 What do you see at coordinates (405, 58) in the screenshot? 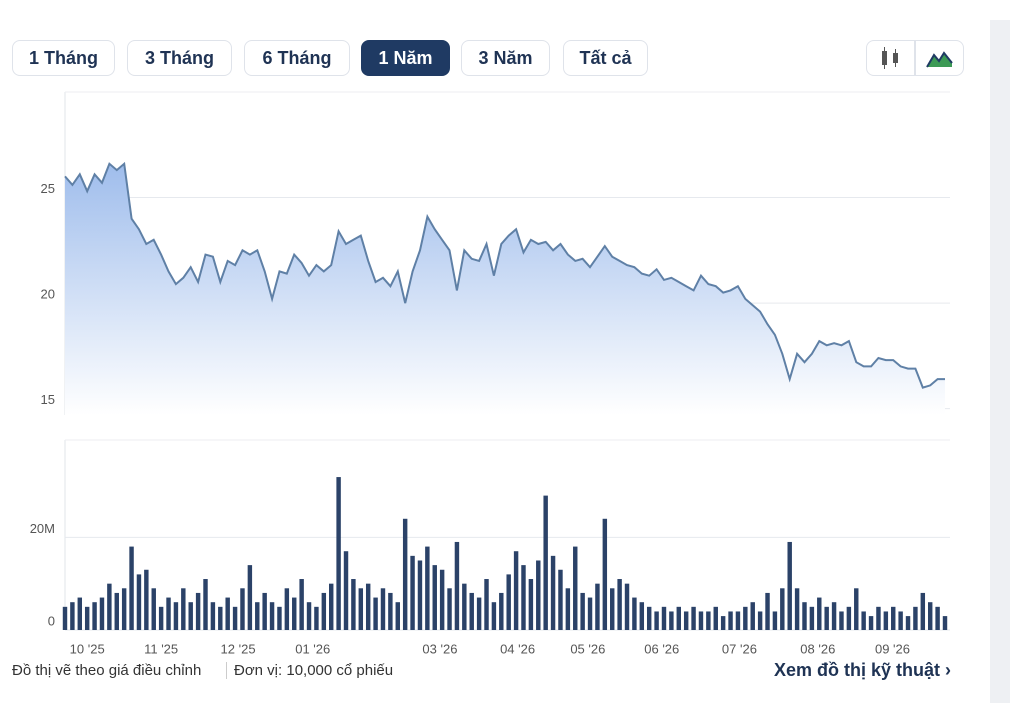
I see `period-button: 1 Năm` at bounding box center [405, 58].